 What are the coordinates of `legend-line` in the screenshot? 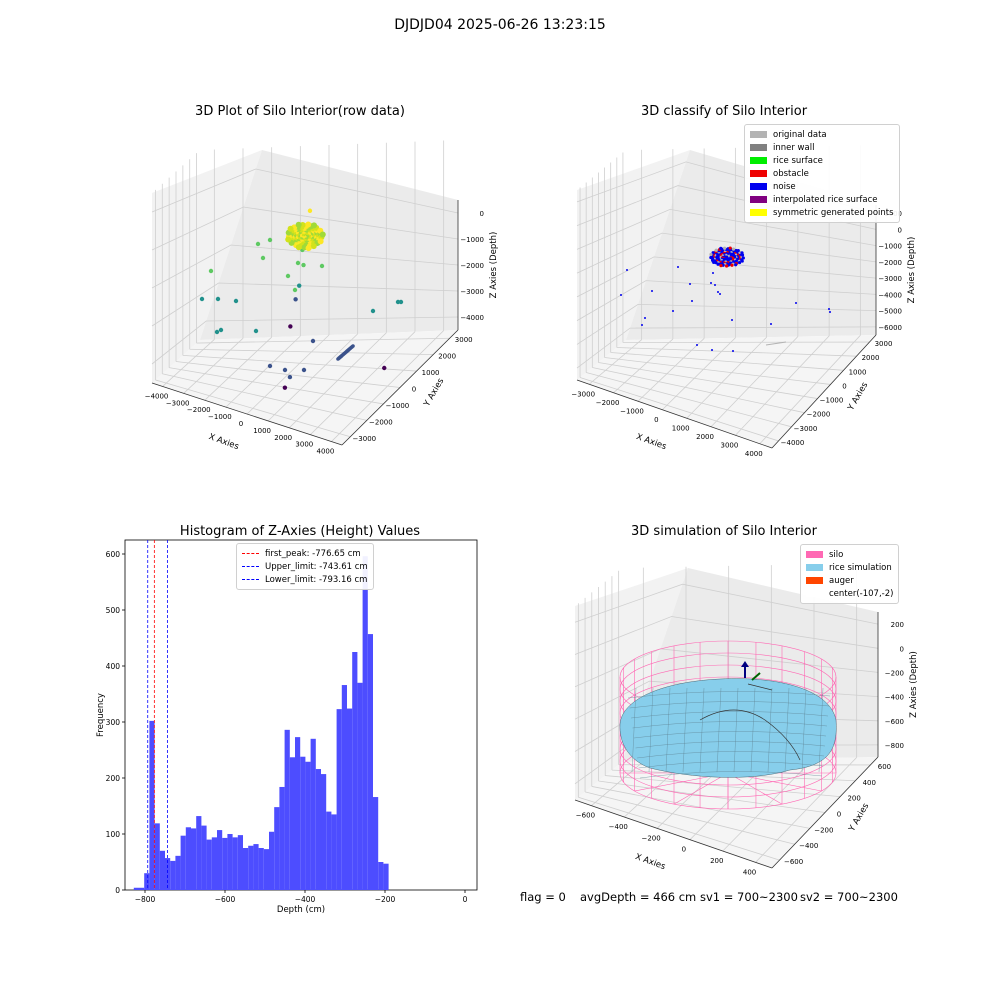 It's located at (250, 553).